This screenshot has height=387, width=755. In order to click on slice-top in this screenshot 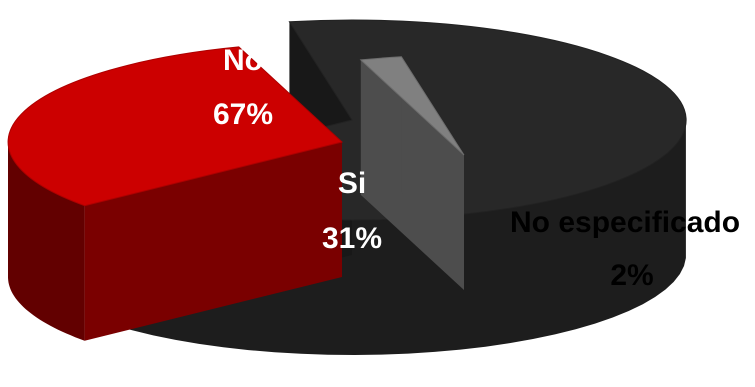, I will do `click(412, 106)`.